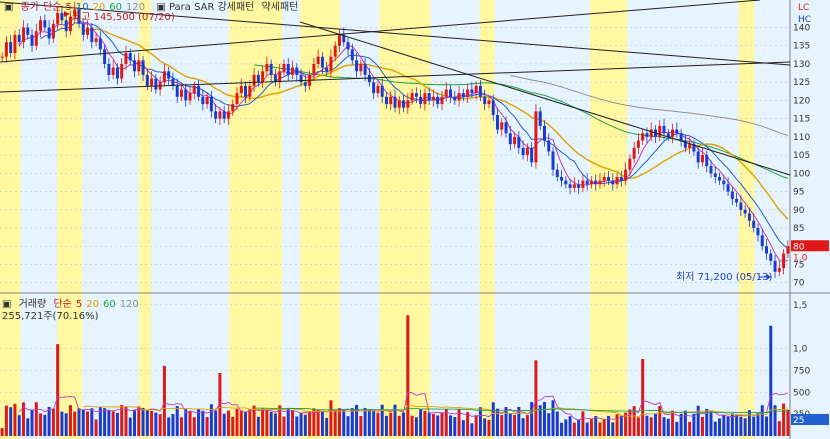  Describe the element at coordinates (801, 120) in the screenshot. I see `price-tick-label: 115` at that location.